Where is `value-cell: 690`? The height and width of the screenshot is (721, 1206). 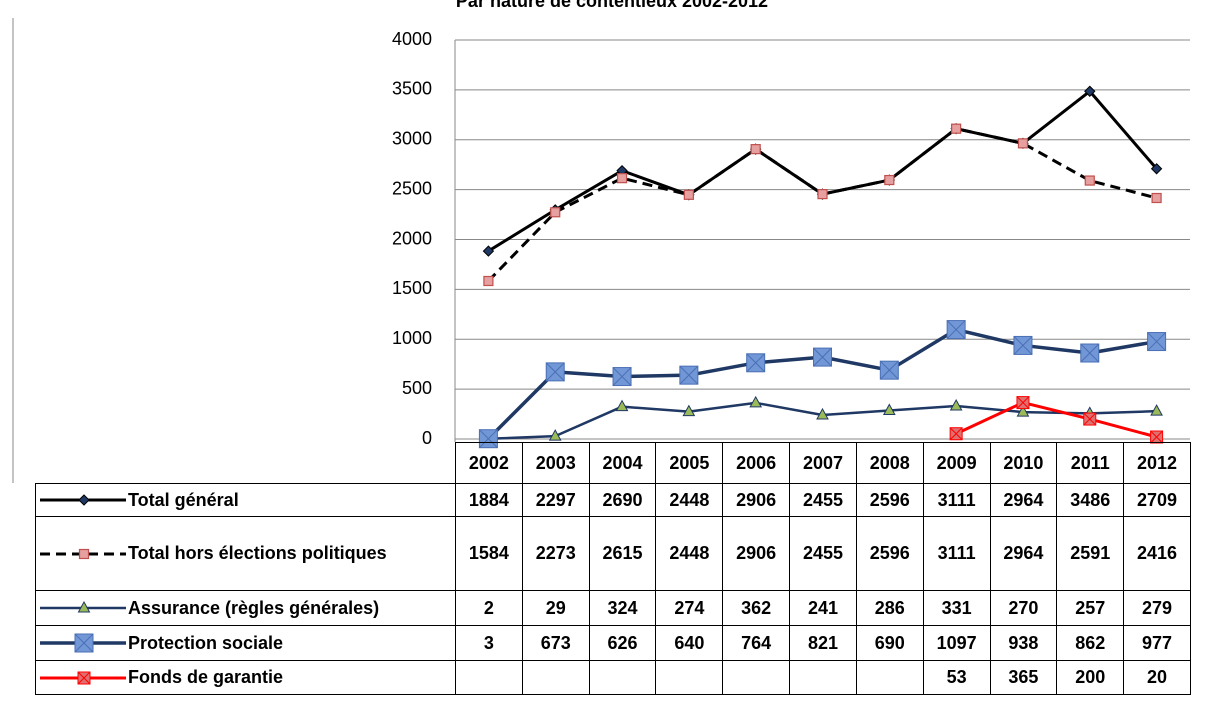 value-cell: 690 is located at coordinates (889, 643).